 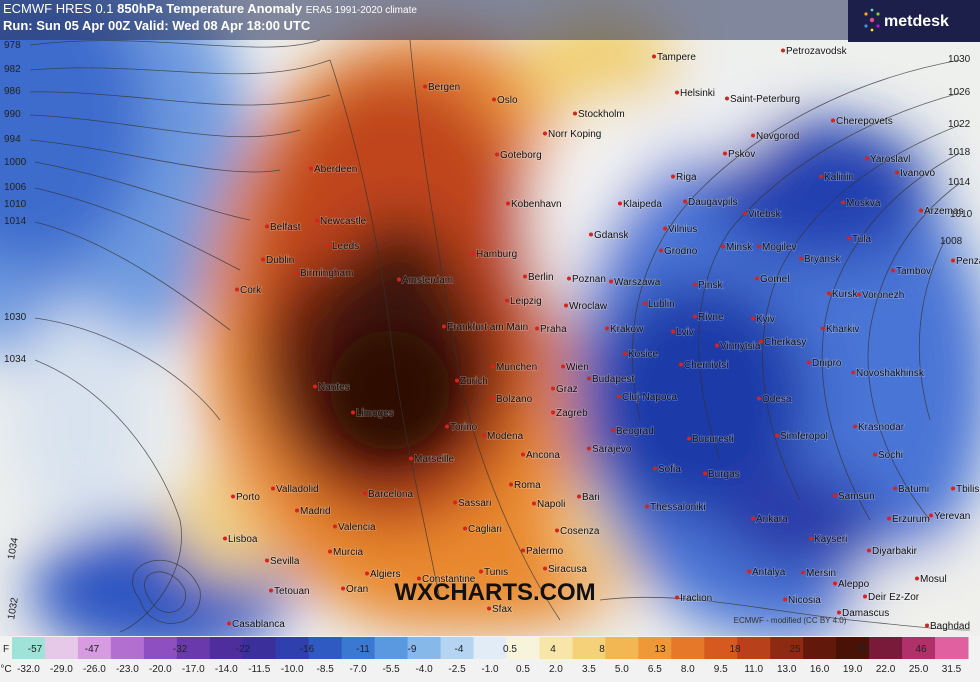 I want to click on city-label: Birmingham, so click(x=326, y=273).